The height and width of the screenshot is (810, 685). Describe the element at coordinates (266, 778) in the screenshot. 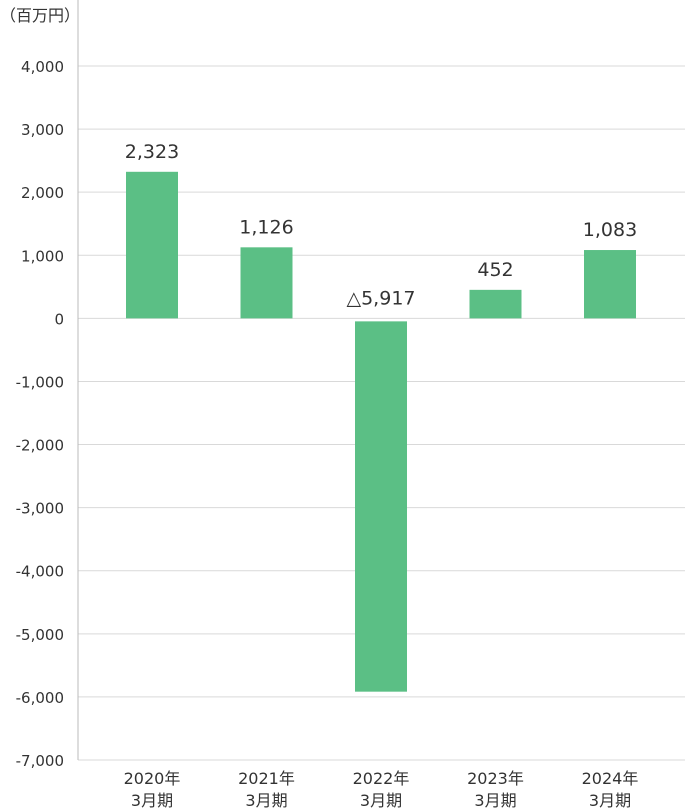

I see `x-tick-label-year: 2021年` at that location.